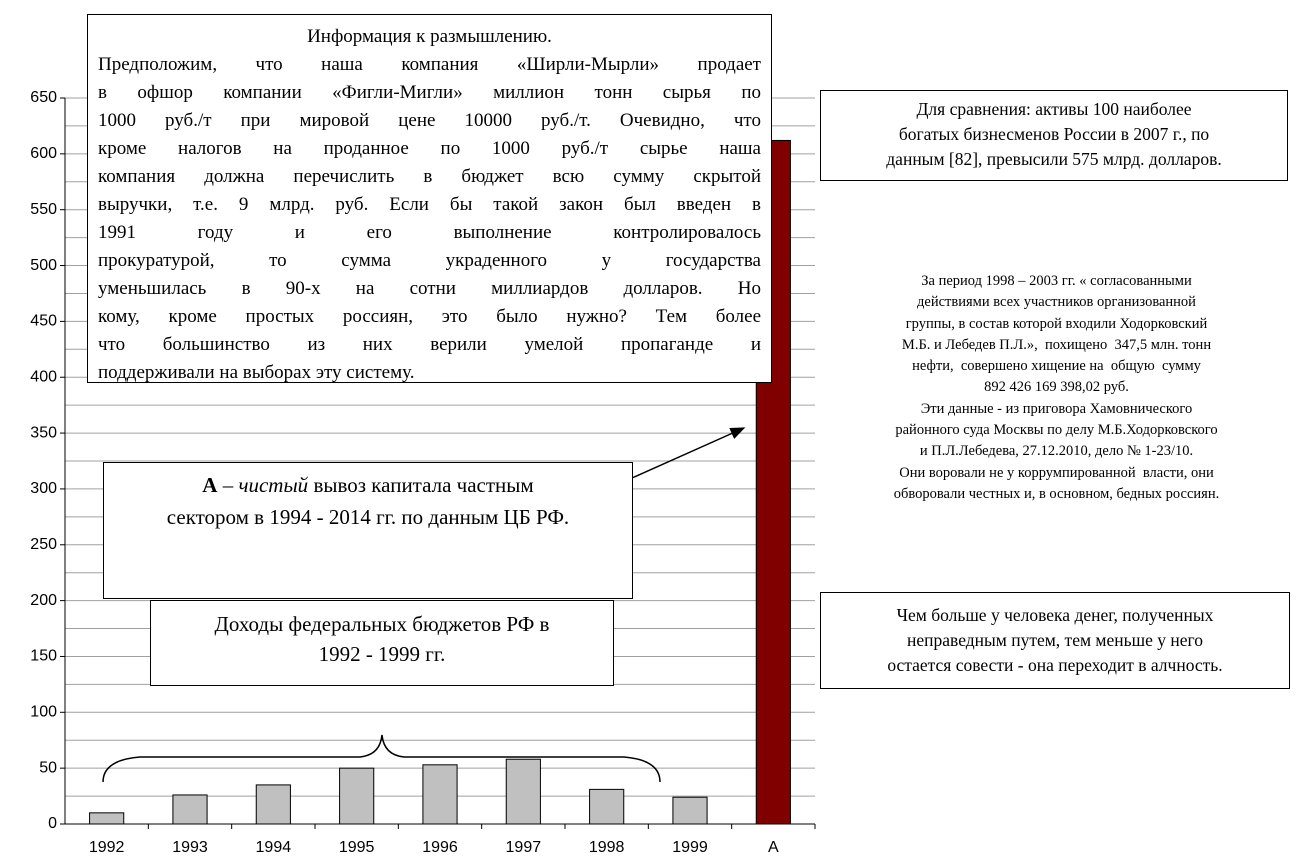  Describe the element at coordinates (690, 847) in the screenshot. I see `x-tick-label: 1999` at that location.